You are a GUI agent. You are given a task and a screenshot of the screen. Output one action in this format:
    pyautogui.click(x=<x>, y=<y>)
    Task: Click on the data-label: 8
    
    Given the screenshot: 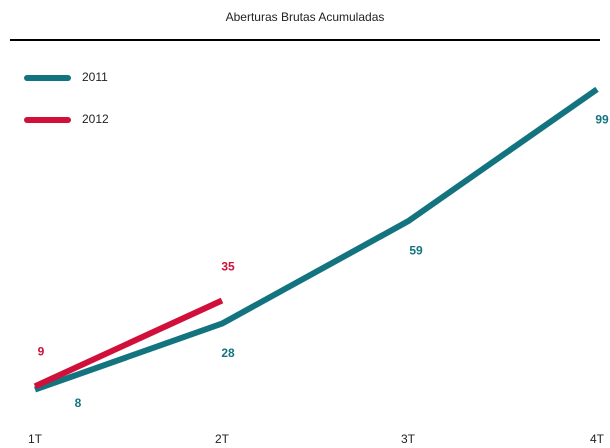 What is the action you would take?
    pyautogui.click(x=78, y=403)
    